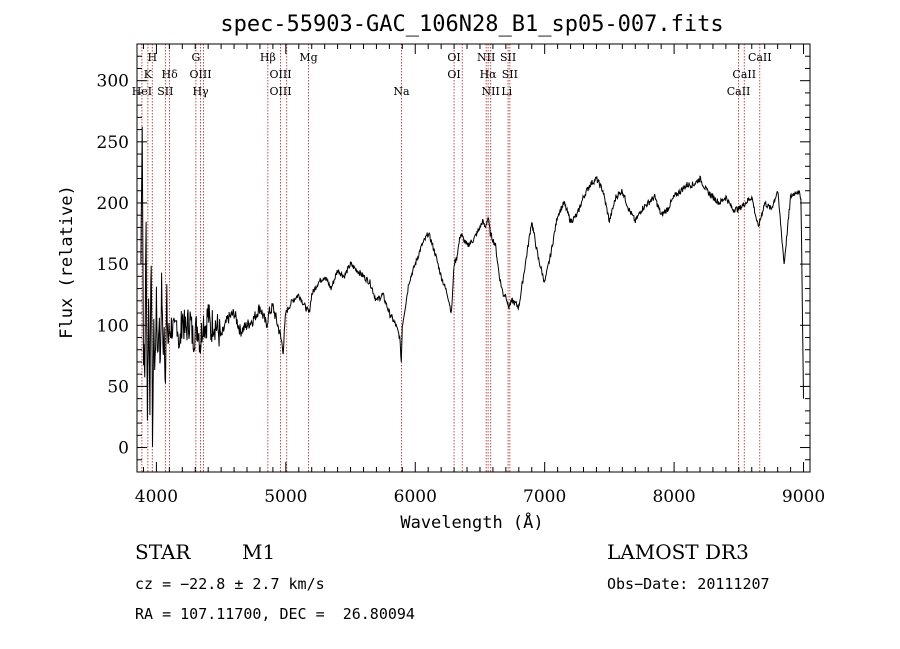 This screenshot has width=900, height=649. Describe the element at coordinates (401, 91) in the screenshot. I see `line-label: Na` at that location.